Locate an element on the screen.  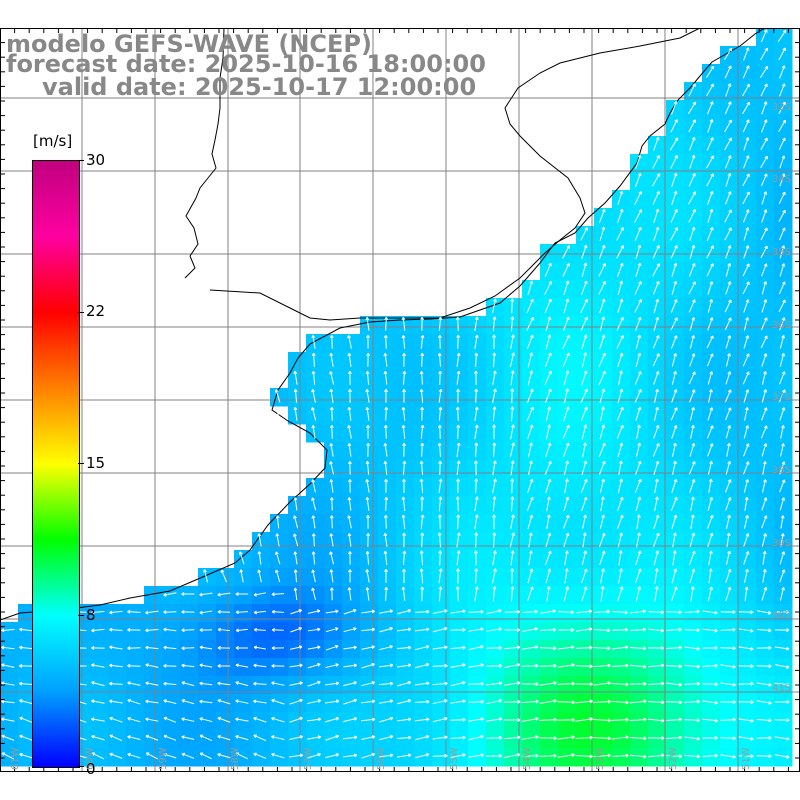
latitude-label: 34S is located at coordinates (782, 179).